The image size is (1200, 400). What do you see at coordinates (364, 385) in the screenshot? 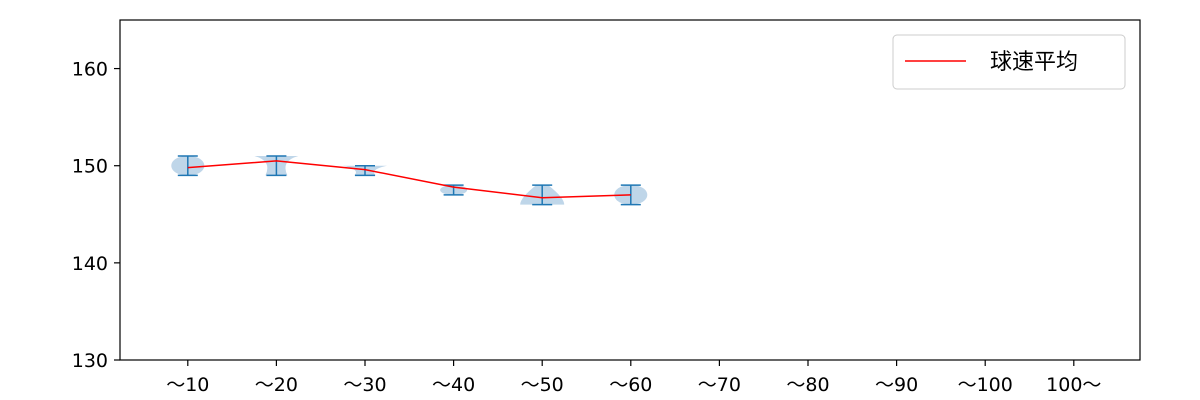
I see `x-tick-label: ～30` at bounding box center [364, 385].